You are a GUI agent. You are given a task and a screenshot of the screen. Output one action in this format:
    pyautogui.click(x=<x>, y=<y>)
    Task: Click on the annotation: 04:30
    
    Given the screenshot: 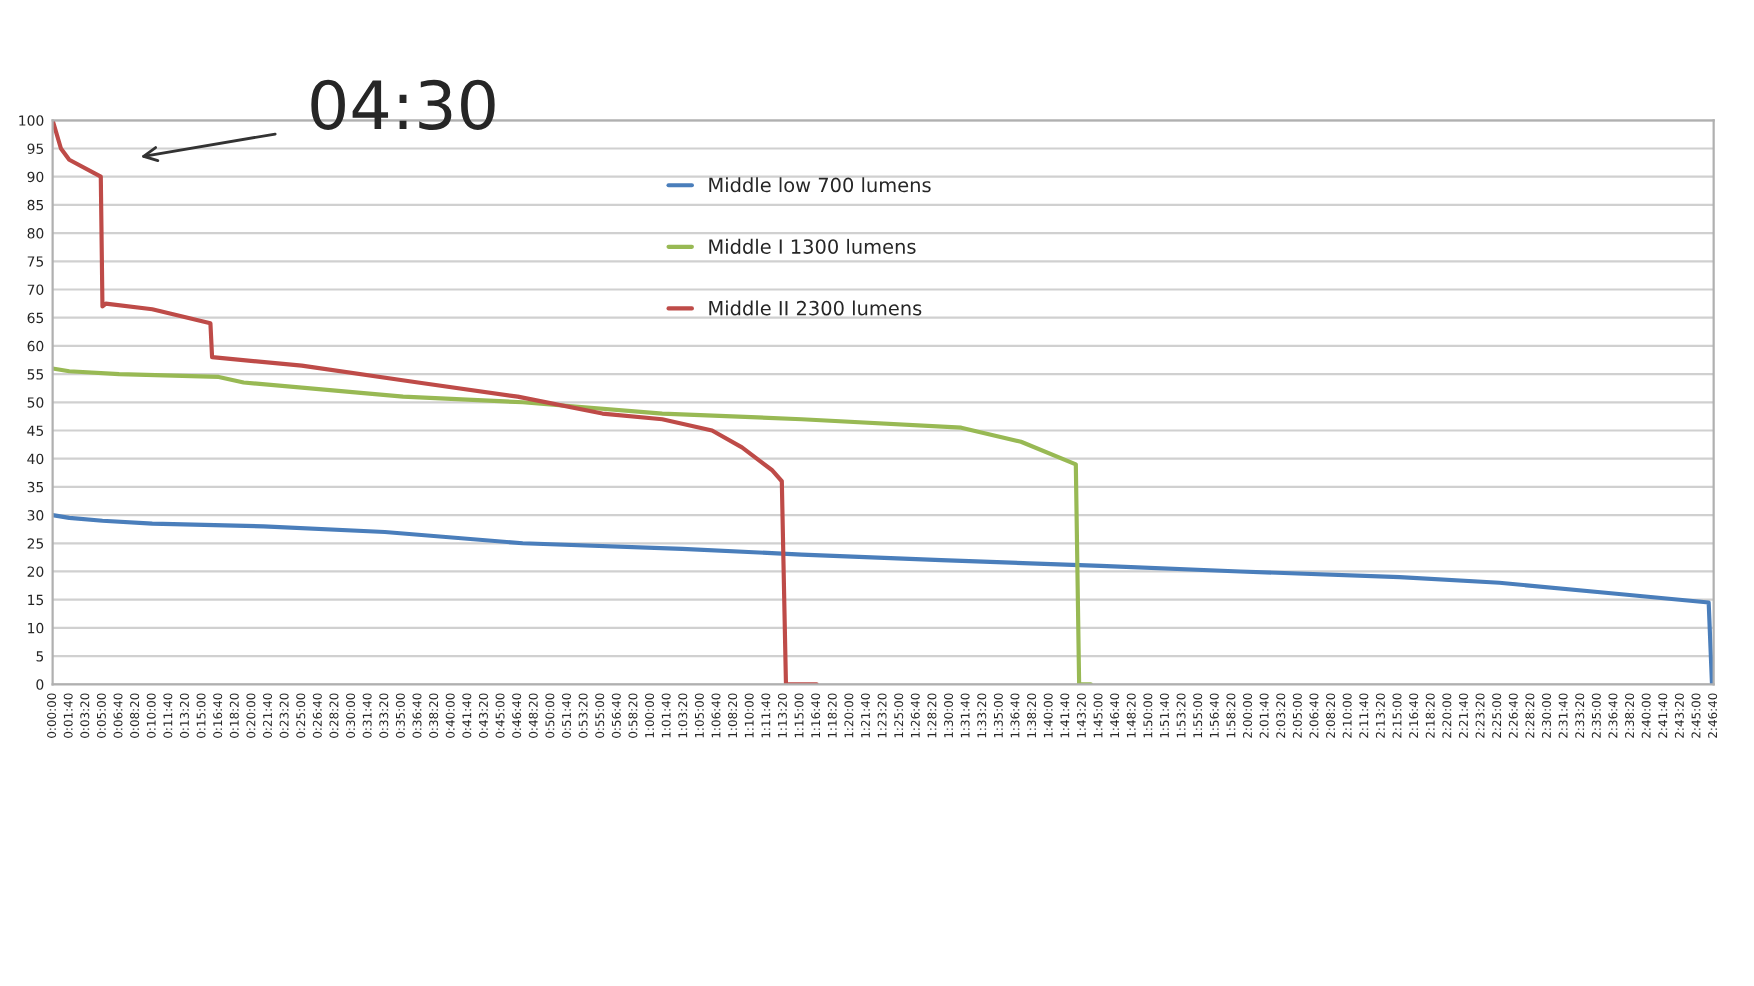 What is the action you would take?
    pyautogui.click(x=403, y=105)
    